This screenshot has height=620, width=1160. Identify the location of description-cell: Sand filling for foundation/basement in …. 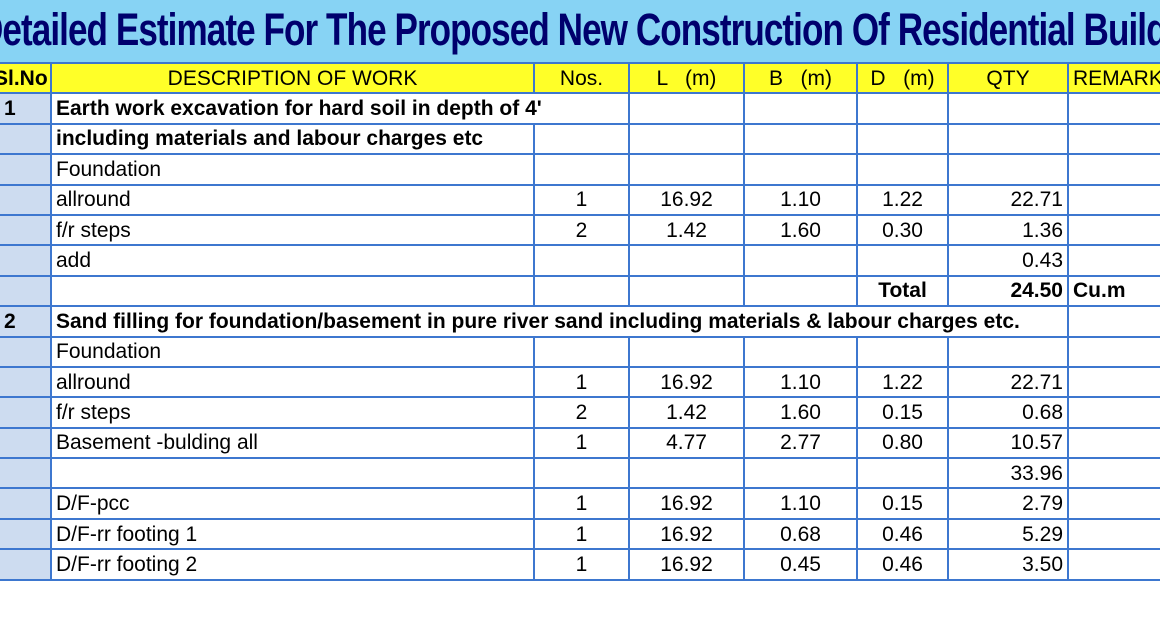
(559, 321).